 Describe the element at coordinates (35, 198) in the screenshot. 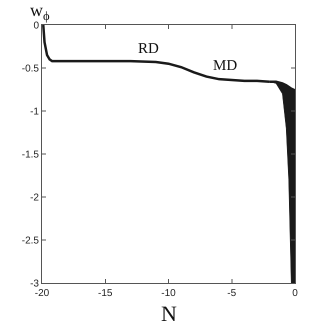

I see `y-tick-label: -2` at that location.